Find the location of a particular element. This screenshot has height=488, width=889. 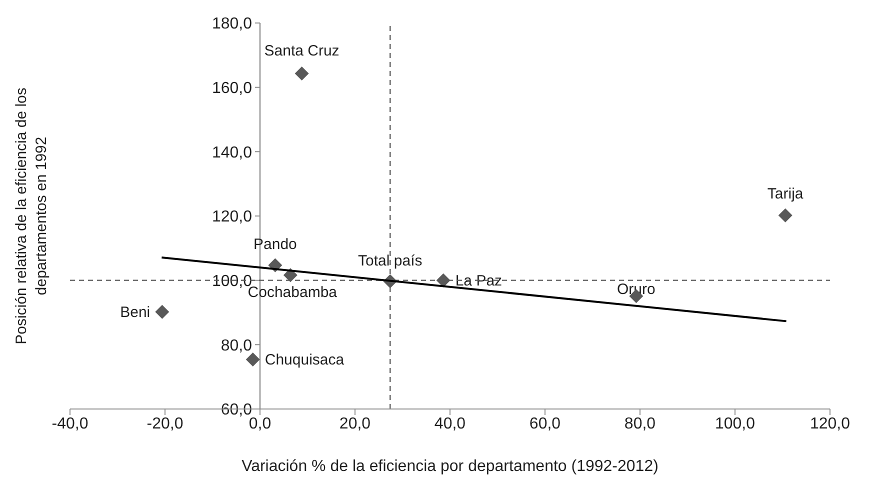

x-tick-label: 20,0 is located at coordinates (355, 423).